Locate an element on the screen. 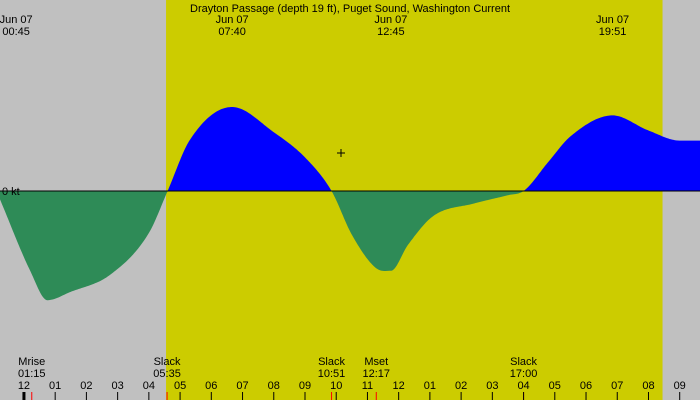 The height and width of the screenshot is (400, 700). peak-time-label: 12:45 is located at coordinates (391, 32).